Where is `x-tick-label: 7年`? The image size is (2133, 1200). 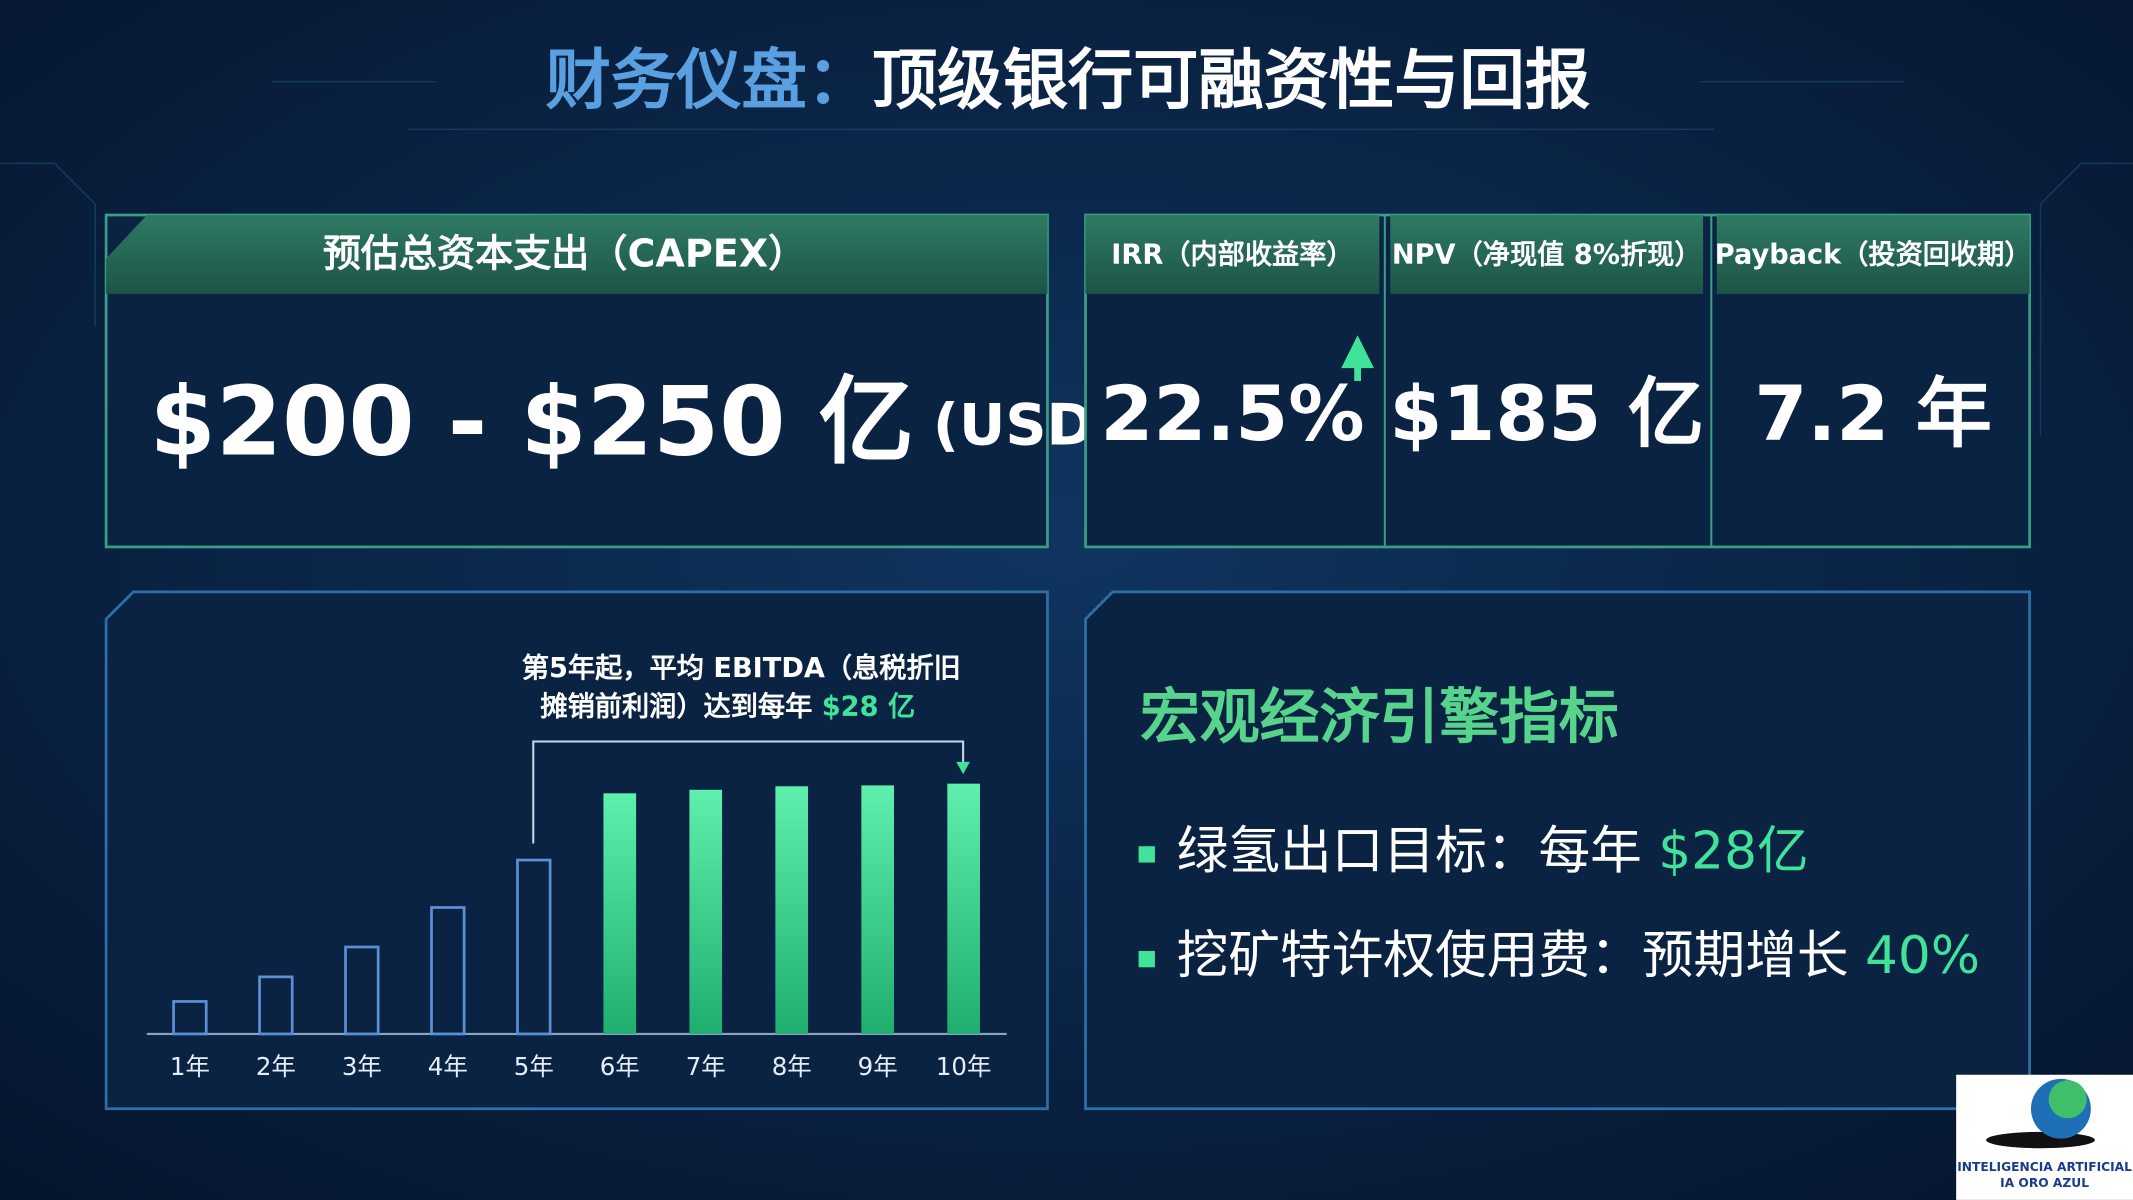
x-tick-label: 7年 is located at coordinates (706, 1066).